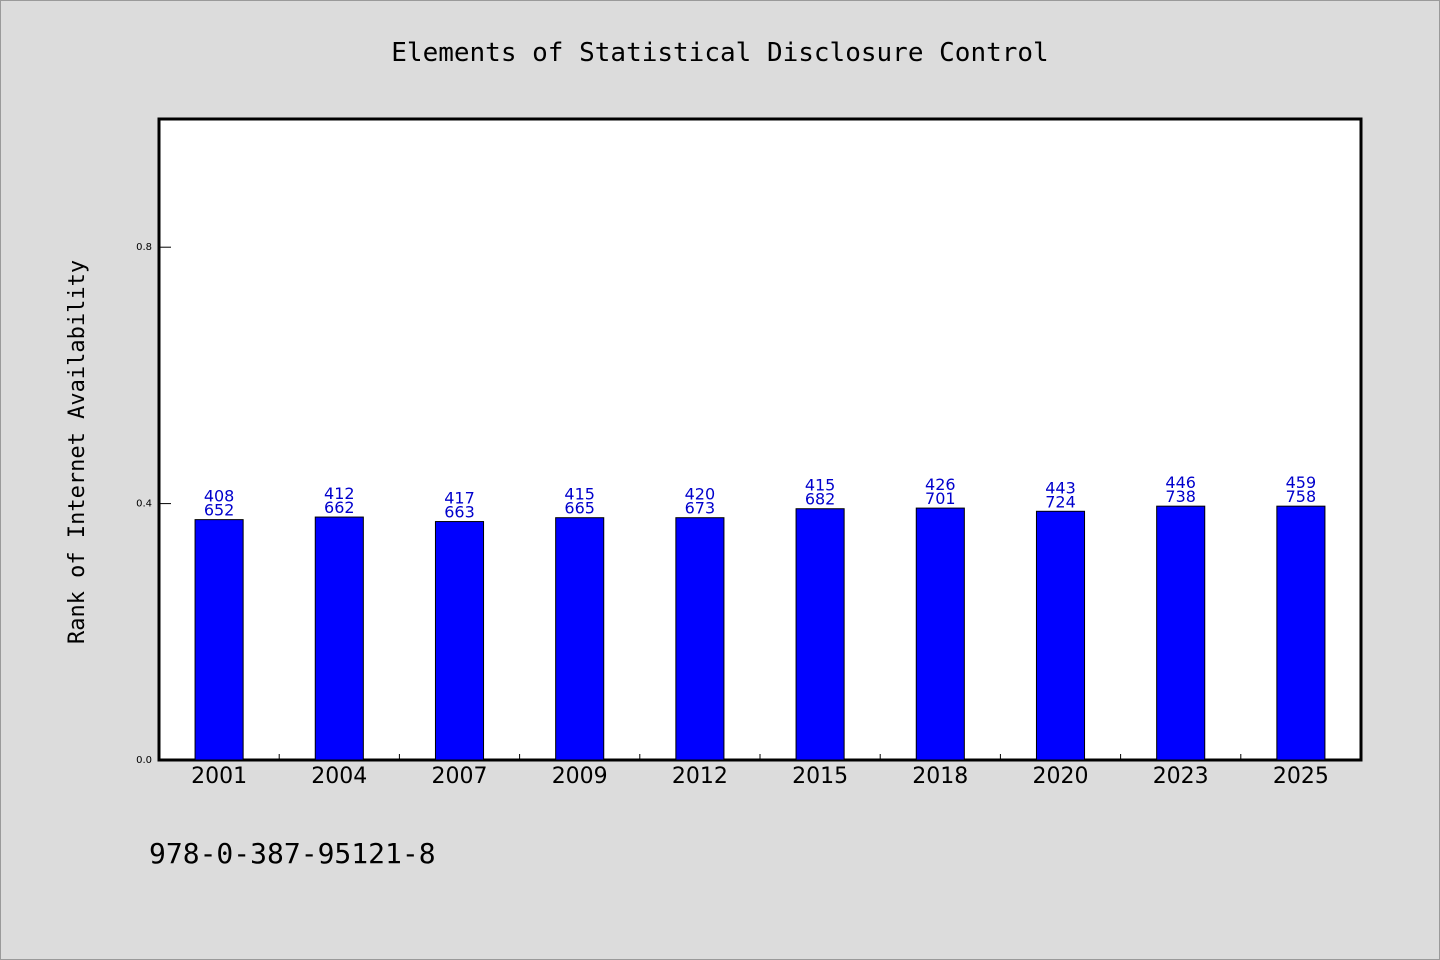 This screenshot has width=1440, height=960. I want to click on y-tick-label: 0.0, so click(144, 760).